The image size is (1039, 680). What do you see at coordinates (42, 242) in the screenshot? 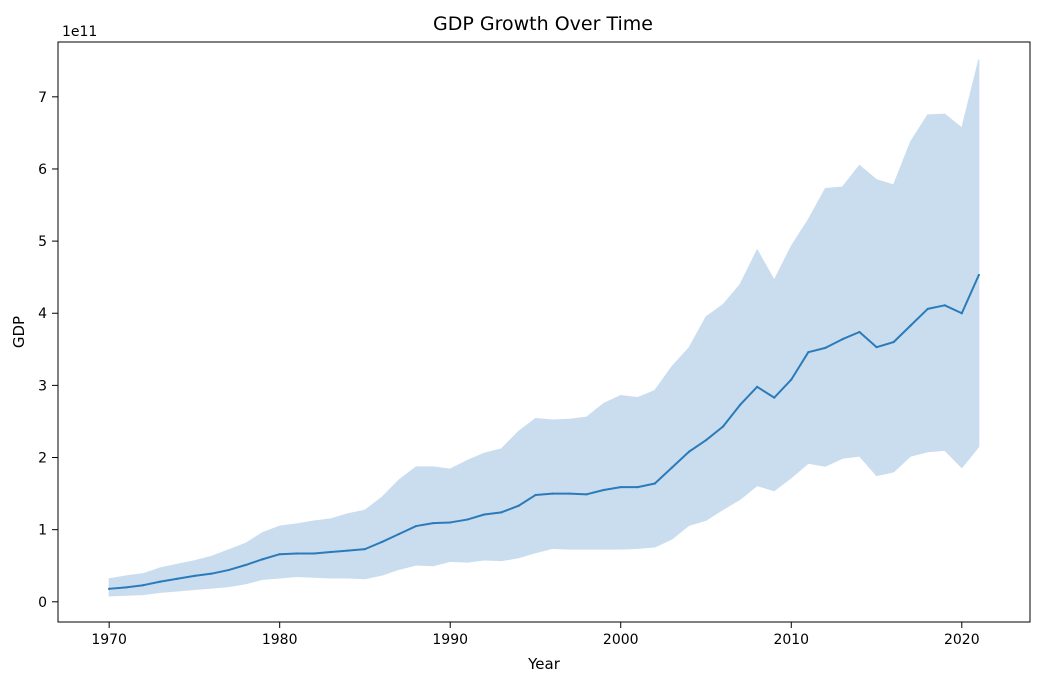
I see `y-tick-label-5: 5` at bounding box center [42, 242].